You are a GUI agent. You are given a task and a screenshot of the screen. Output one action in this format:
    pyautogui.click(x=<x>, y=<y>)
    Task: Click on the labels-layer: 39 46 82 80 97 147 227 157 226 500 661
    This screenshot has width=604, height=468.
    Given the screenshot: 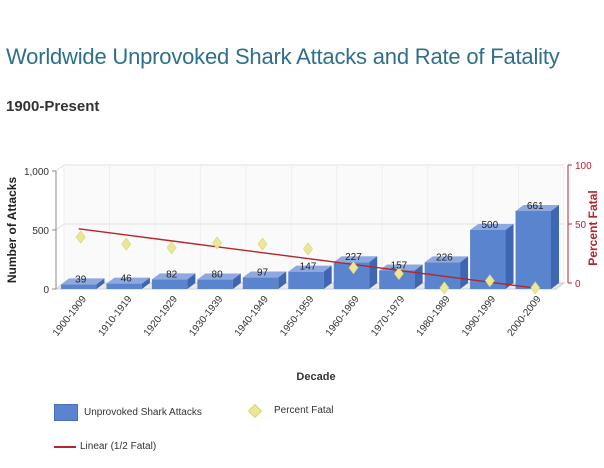 What is the action you would take?
    pyautogui.click(x=309, y=243)
    